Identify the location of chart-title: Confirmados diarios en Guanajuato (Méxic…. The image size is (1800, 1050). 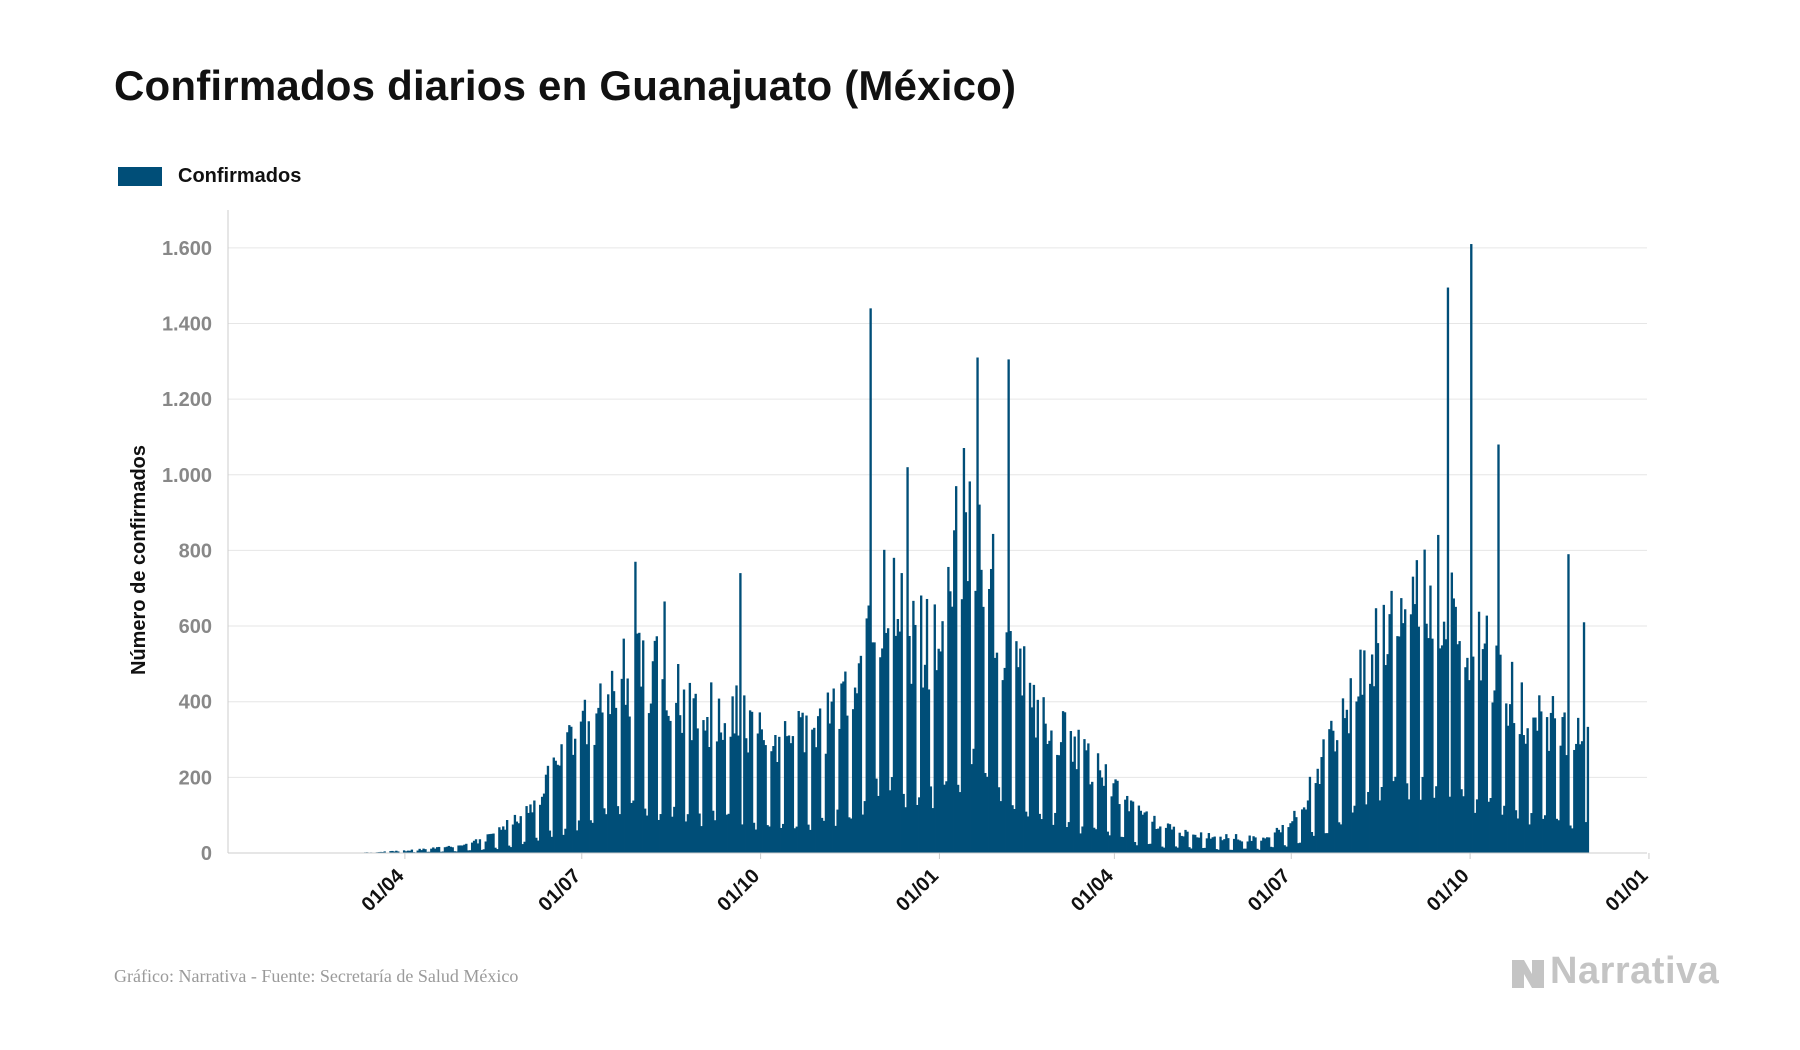
(565, 85).